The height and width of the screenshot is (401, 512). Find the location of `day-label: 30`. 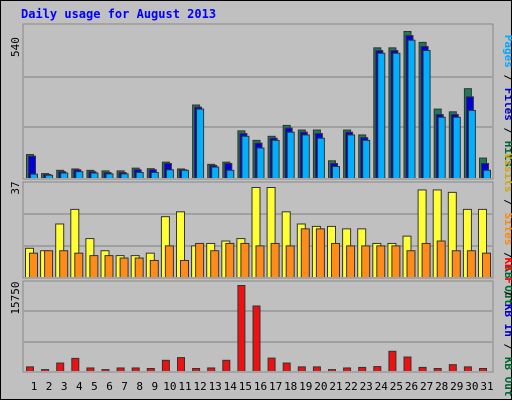

day-label: 30 is located at coordinates (471, 386).